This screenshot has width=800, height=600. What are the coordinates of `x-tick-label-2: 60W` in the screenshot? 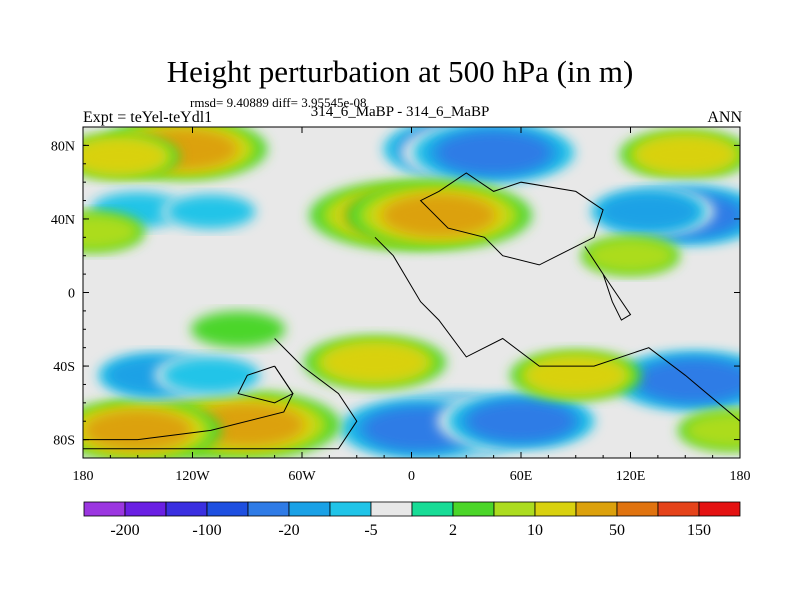 It's located at (302, 476).